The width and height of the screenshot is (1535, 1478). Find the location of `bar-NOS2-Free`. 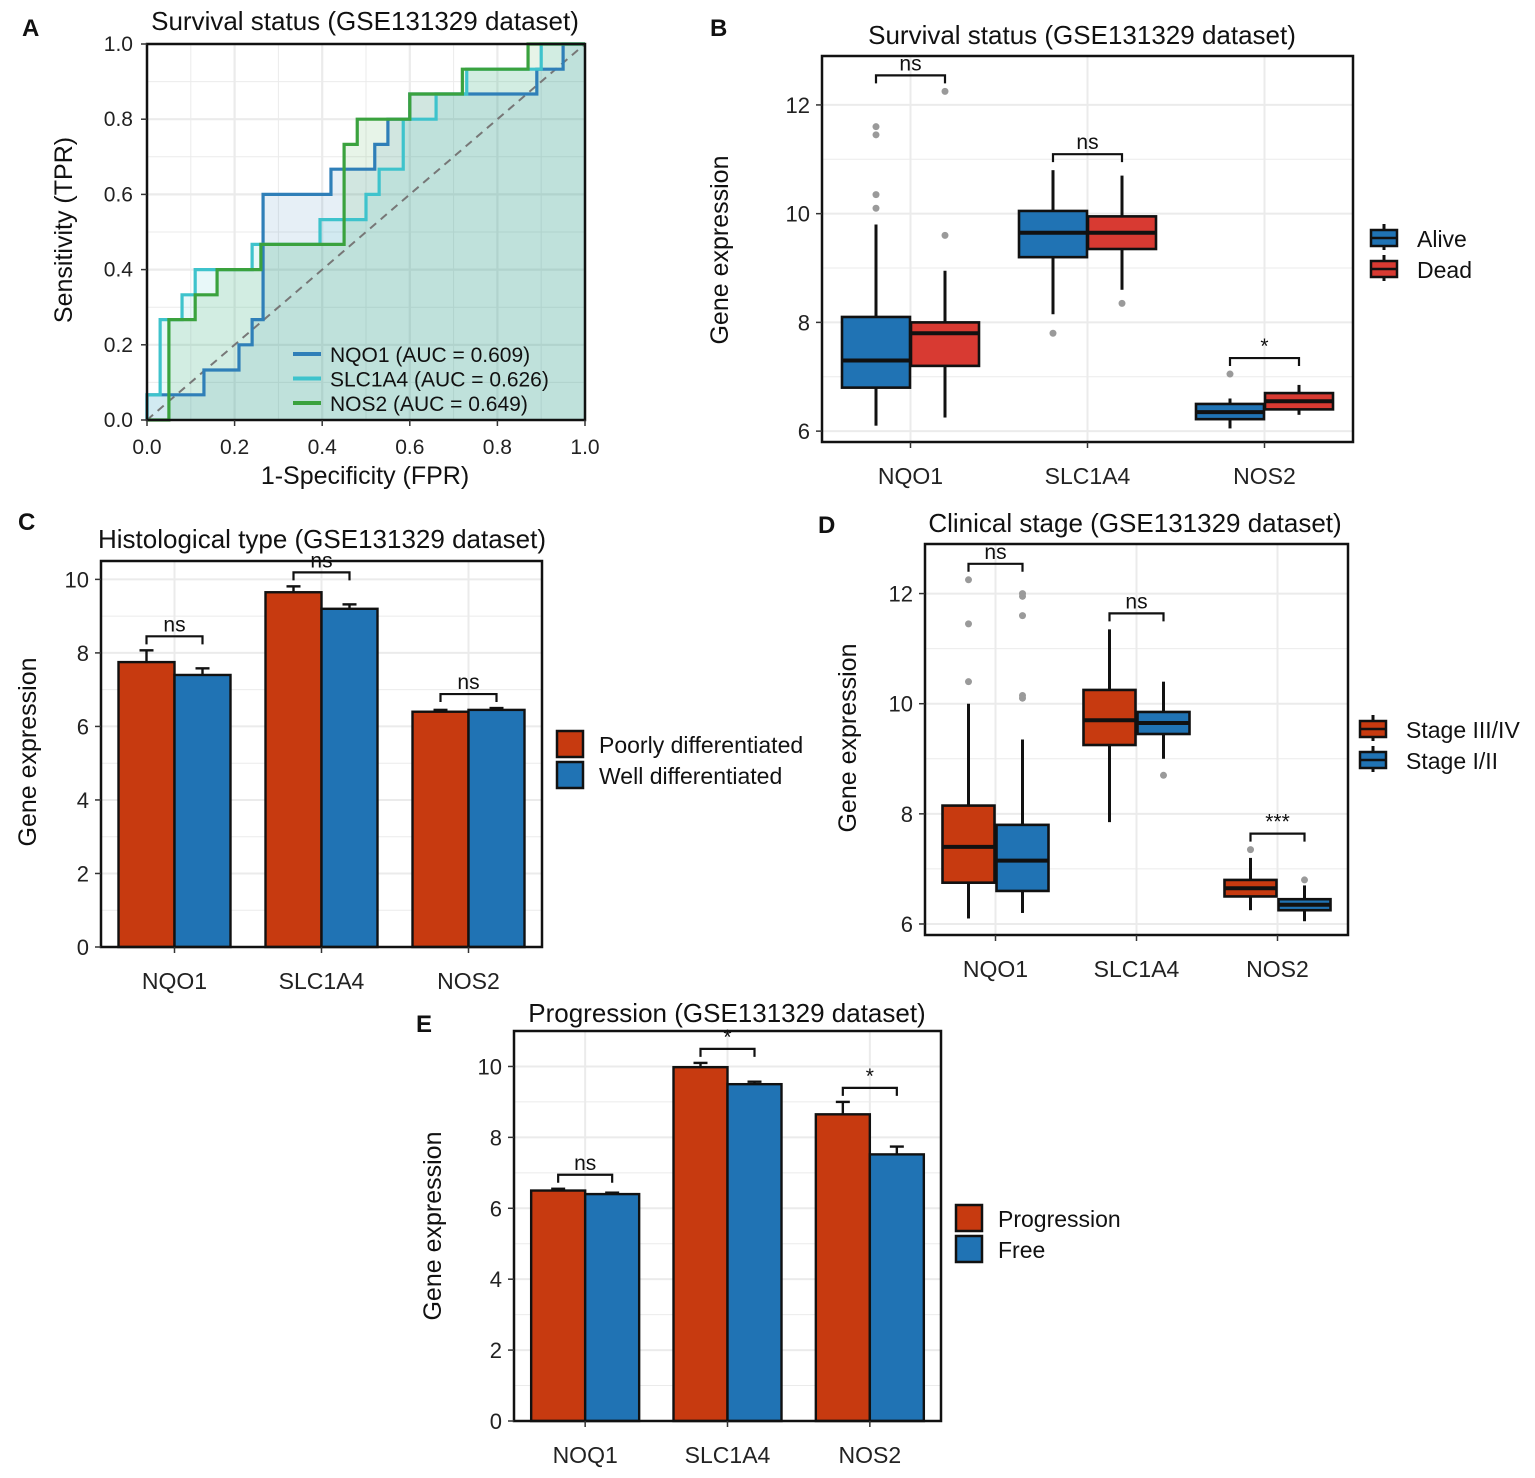

bar-NOS2-Free is located at coordinates (897, 1288).